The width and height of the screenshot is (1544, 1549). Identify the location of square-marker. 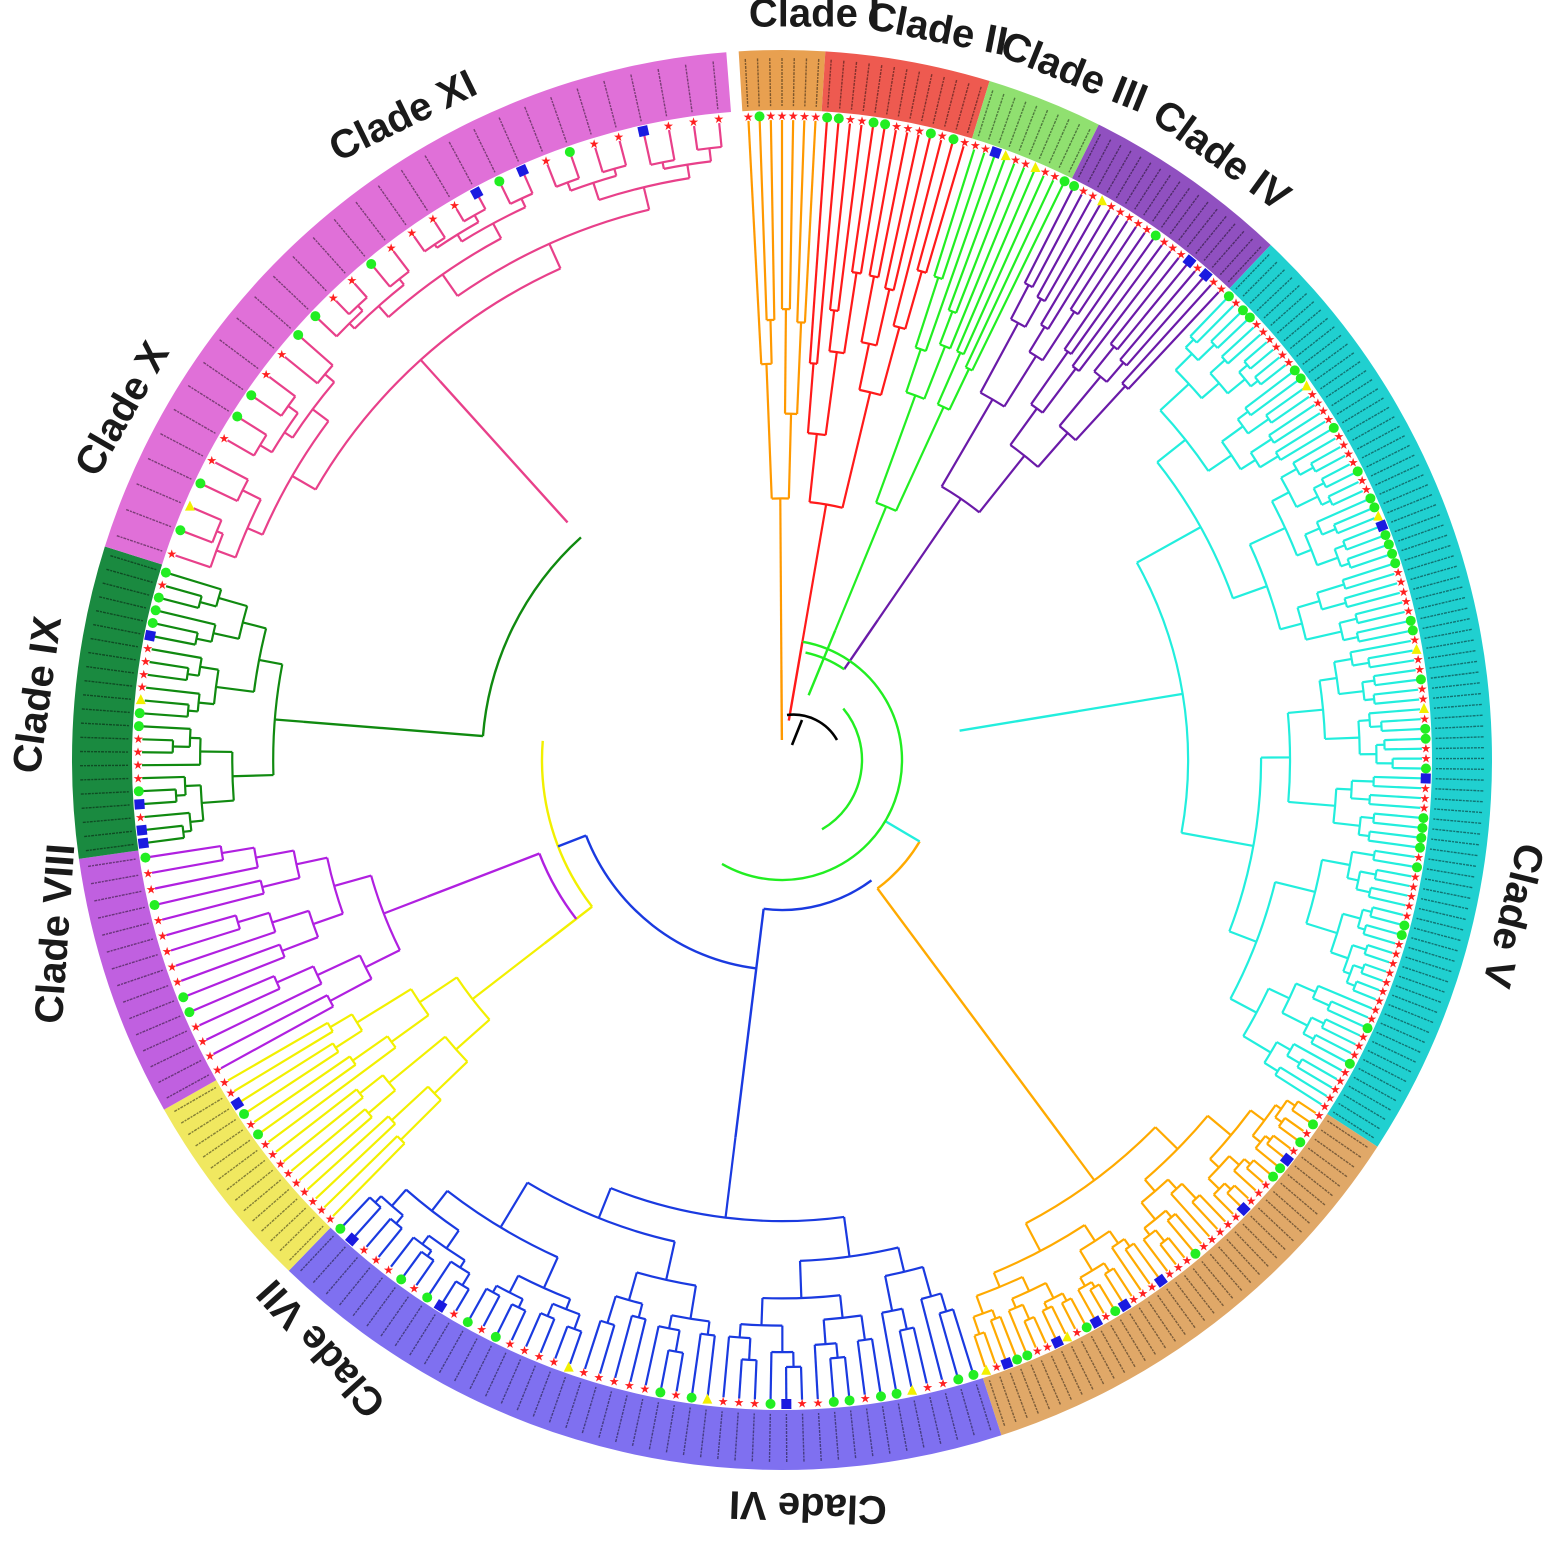
(150, 635).